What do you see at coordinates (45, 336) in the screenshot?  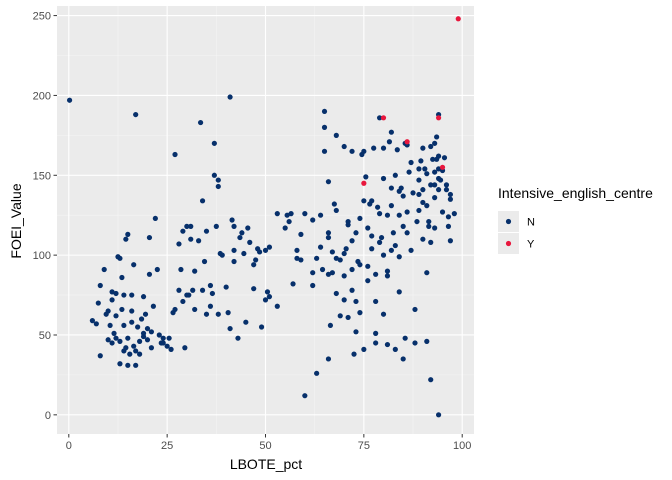 I see `y-tick-label: 50` at bounding box center [45, 336].